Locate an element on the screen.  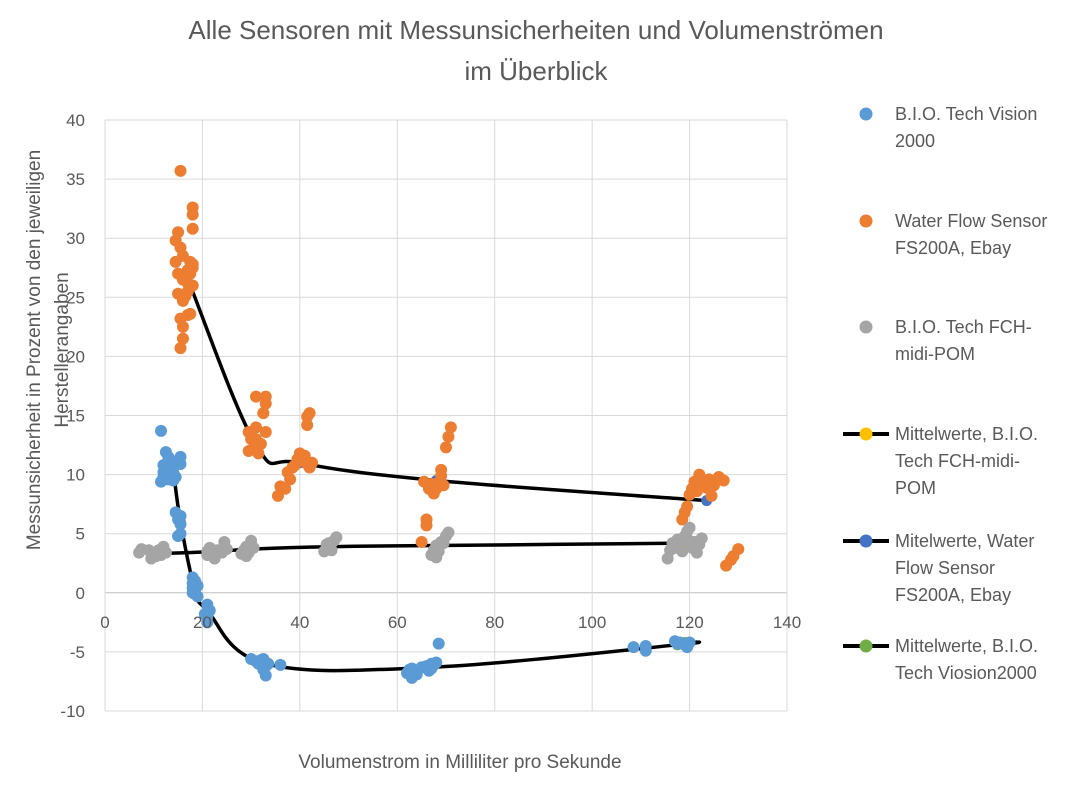
x-tick-label: 80 is located at coordinates (494, 622).